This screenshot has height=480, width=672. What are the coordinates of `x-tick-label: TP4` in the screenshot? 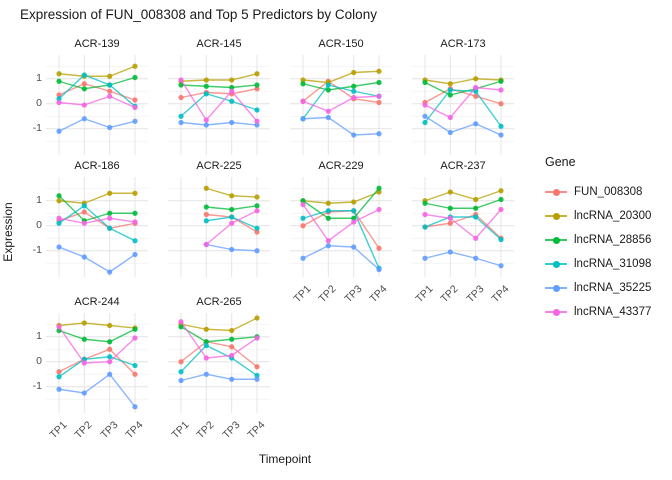 It's located at (378, 294).